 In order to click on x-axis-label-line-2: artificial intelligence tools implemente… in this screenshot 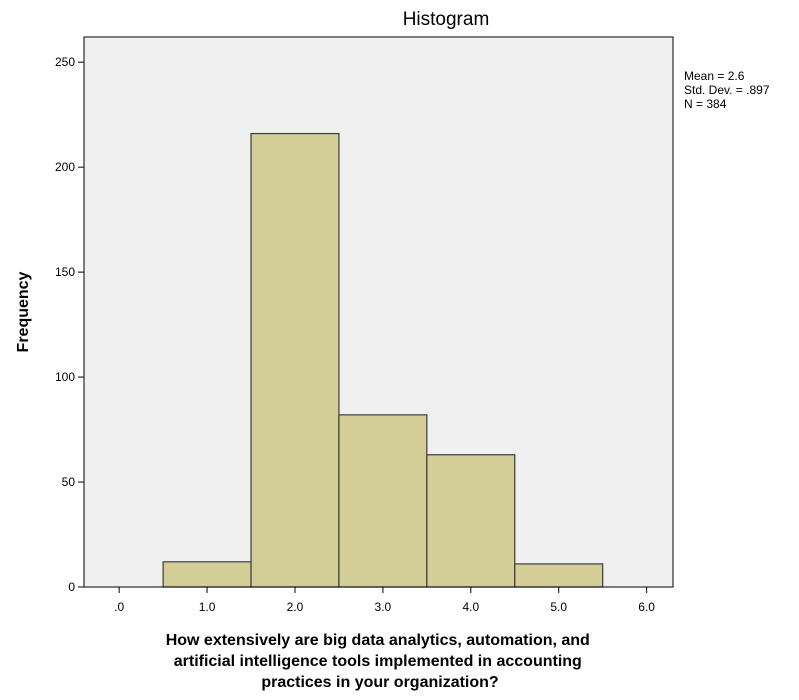, I will do `click(378, 661)`.